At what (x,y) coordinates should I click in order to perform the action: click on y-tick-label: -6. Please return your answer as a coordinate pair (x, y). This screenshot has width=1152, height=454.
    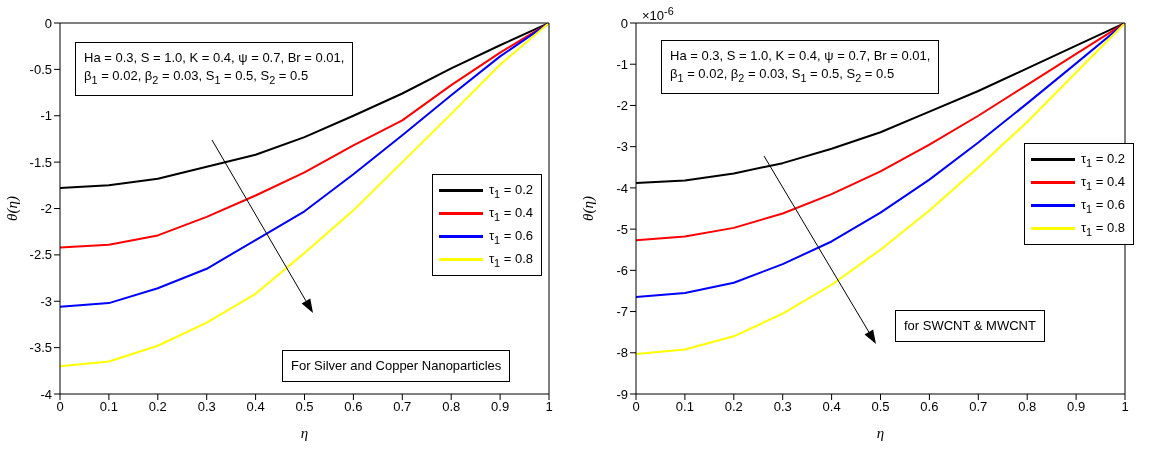
    Looking at the image, I should click on (622, 270).